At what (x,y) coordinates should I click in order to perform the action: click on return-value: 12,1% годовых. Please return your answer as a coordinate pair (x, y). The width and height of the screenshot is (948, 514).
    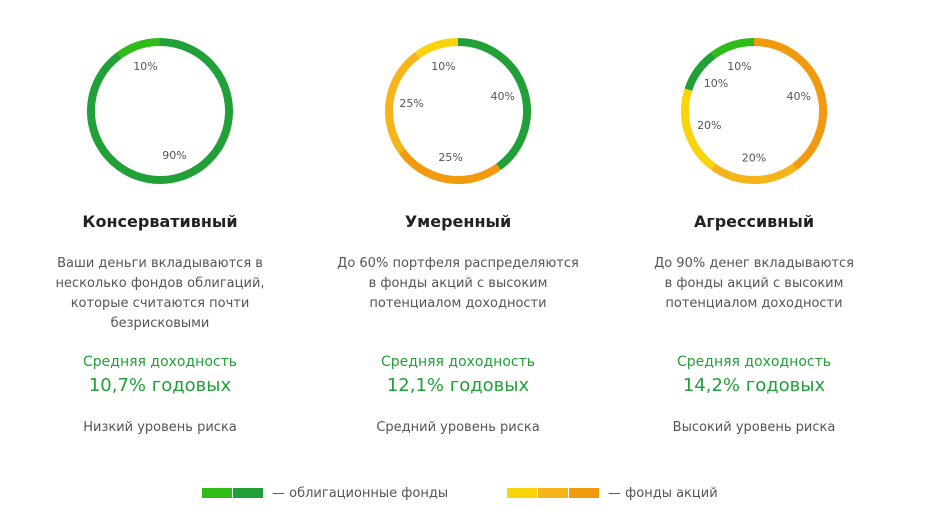
    Looking at the image, I should click on (458, 385).